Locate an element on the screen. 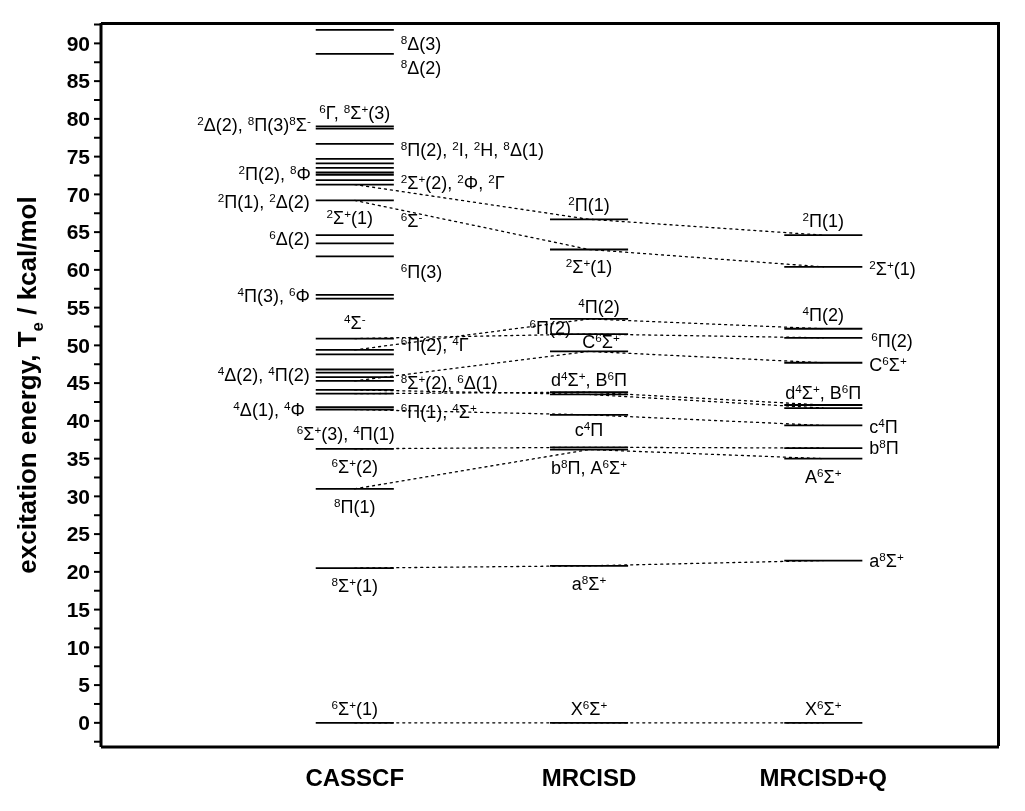  y-tick-label: 15 is located at coordinates (78, 609).